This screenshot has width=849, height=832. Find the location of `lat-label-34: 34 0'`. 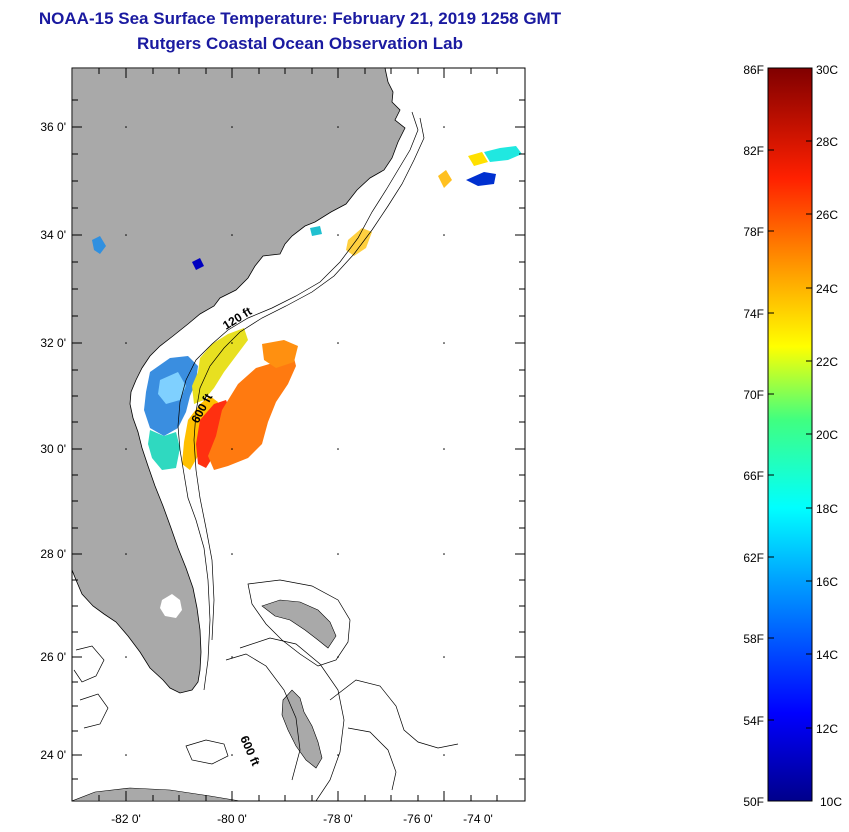

lat-label-34: 34 0' is located at coordinates (53, 235).